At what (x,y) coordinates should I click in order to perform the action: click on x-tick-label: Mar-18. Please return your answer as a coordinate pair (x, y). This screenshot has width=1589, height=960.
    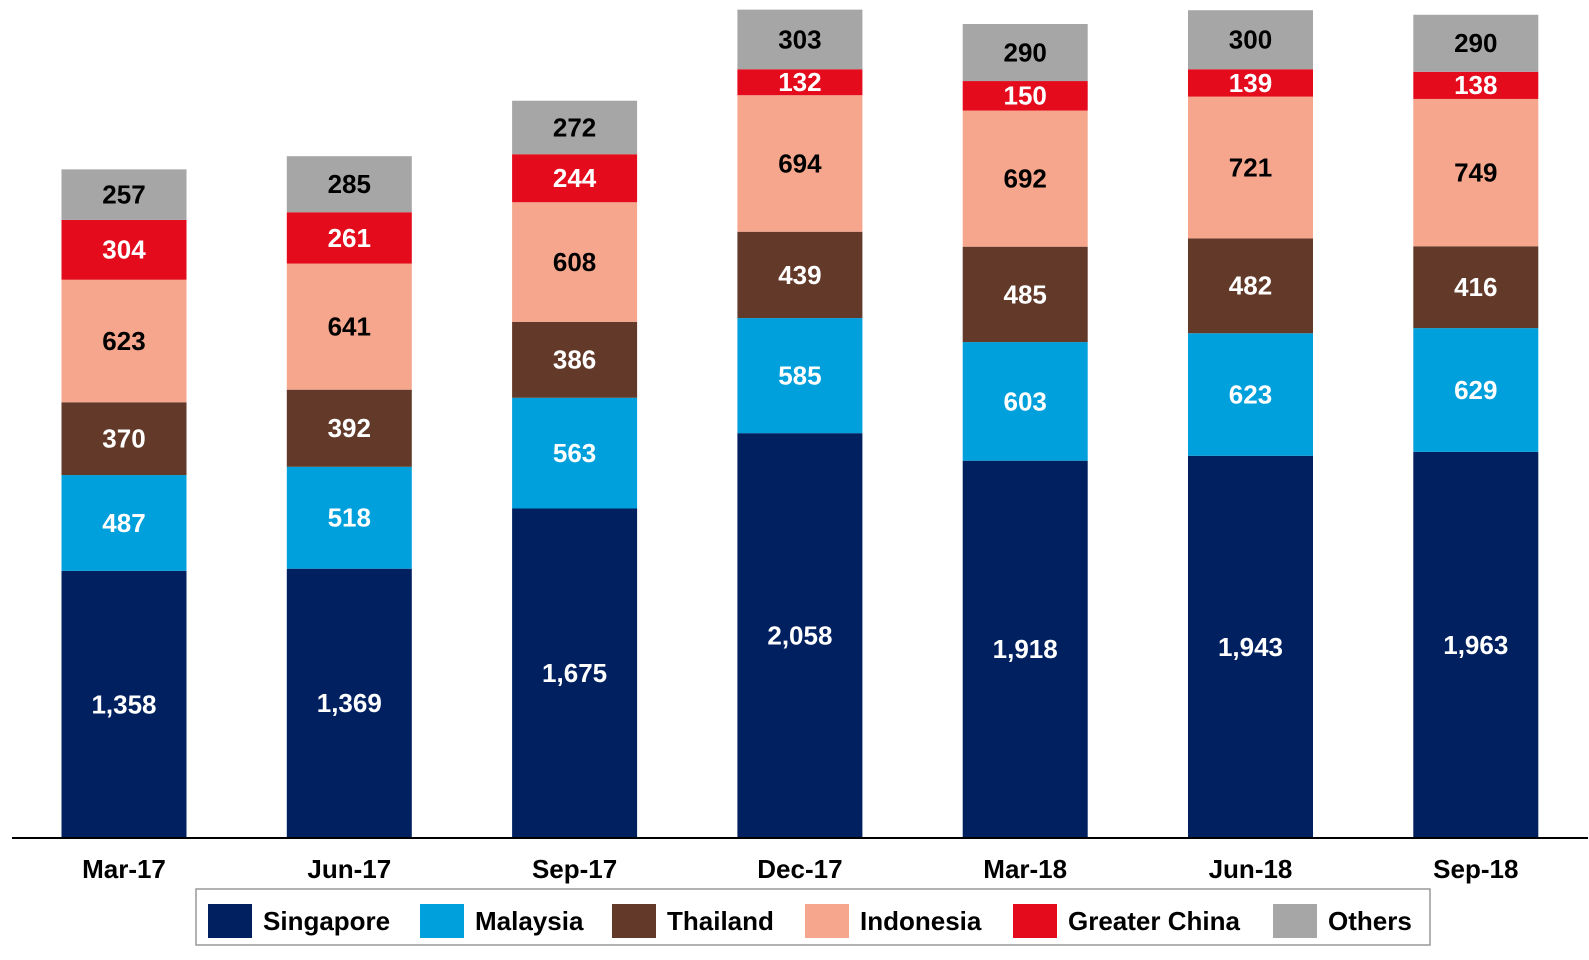
    Looking at the image, I should click on (1025, 869).